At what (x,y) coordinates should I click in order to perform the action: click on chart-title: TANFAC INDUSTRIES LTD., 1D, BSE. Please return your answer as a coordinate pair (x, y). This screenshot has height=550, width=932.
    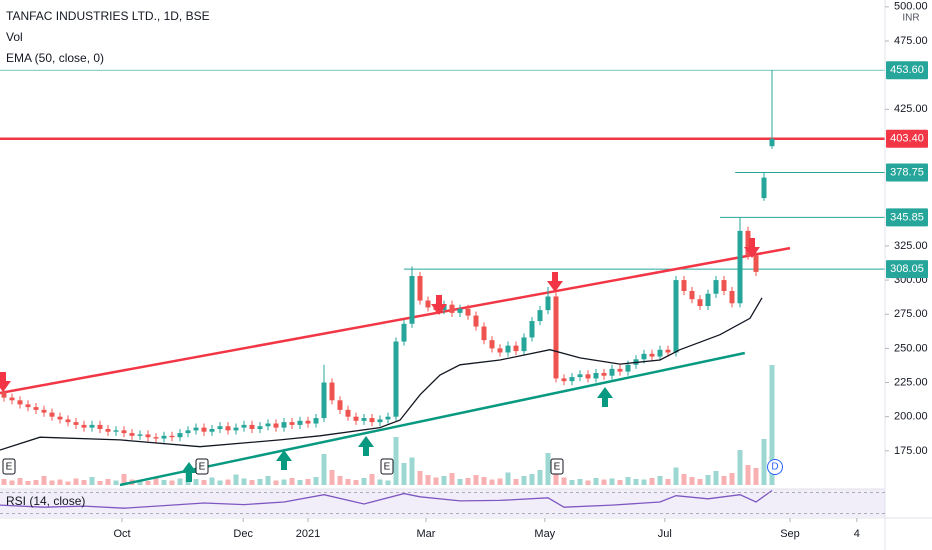
    Looking at the image, I should click on (108, 16).